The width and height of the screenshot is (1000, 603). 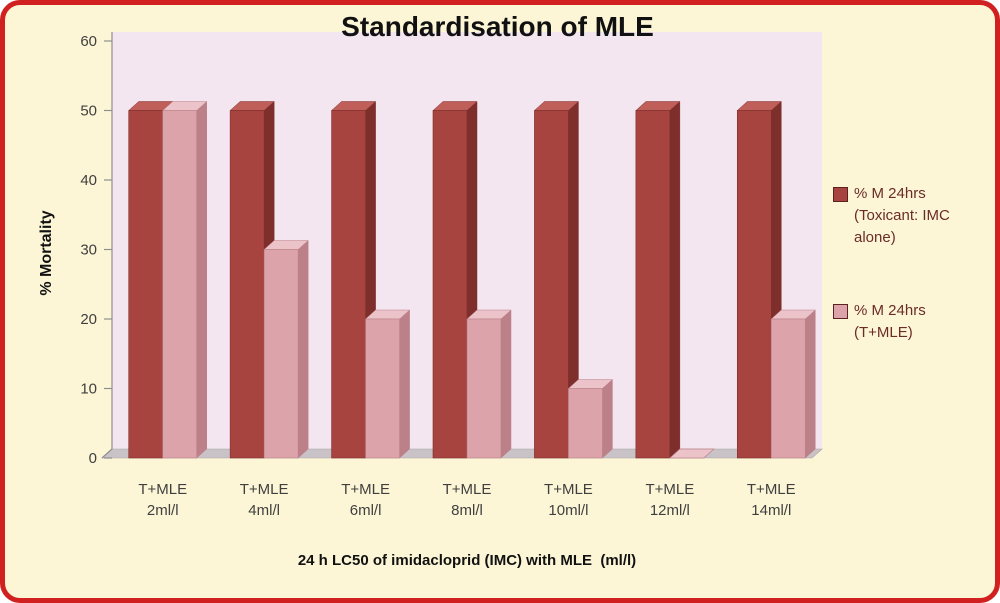 I want to click on y-tick-label: 0, so click(x=93, y=458).